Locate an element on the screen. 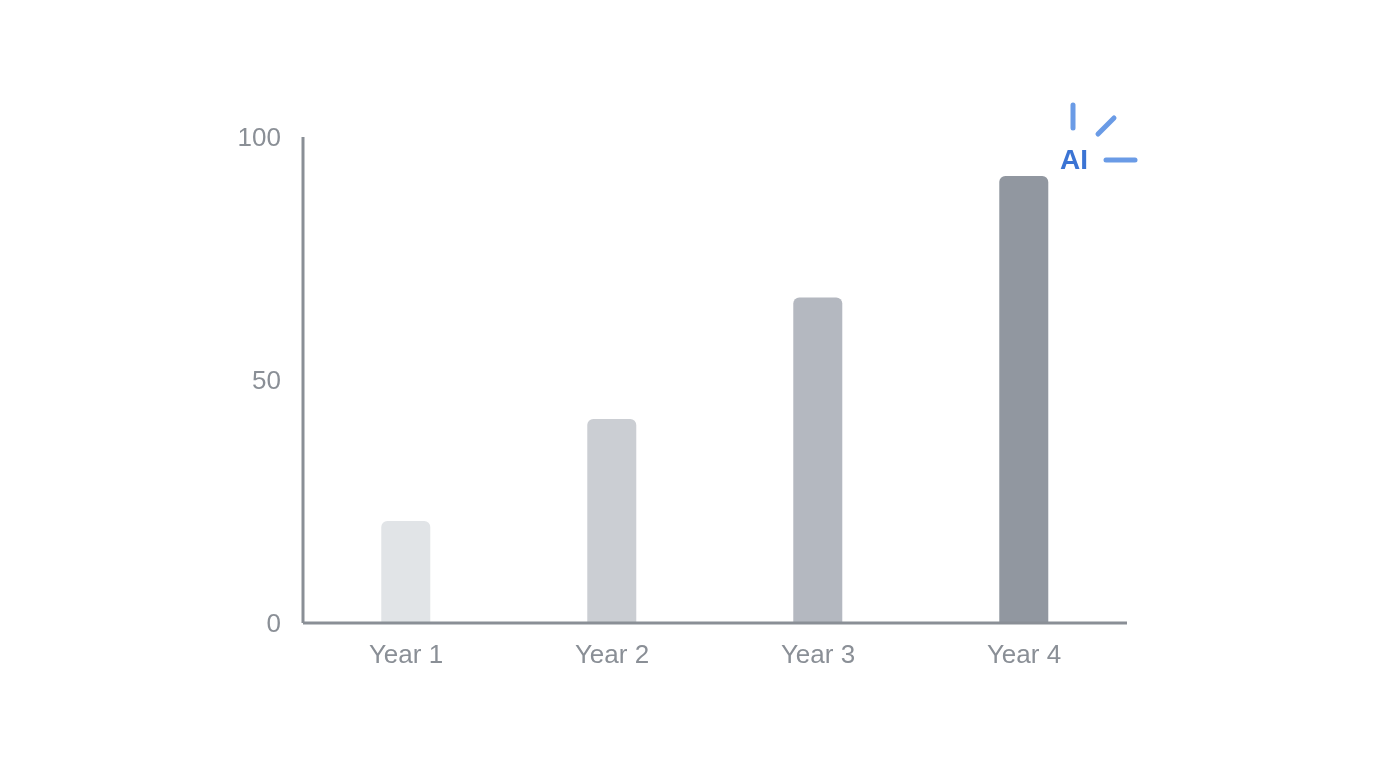 The image size is (1376, 768). x-tick-label: Year 1 is located at coordinates (406, 654).